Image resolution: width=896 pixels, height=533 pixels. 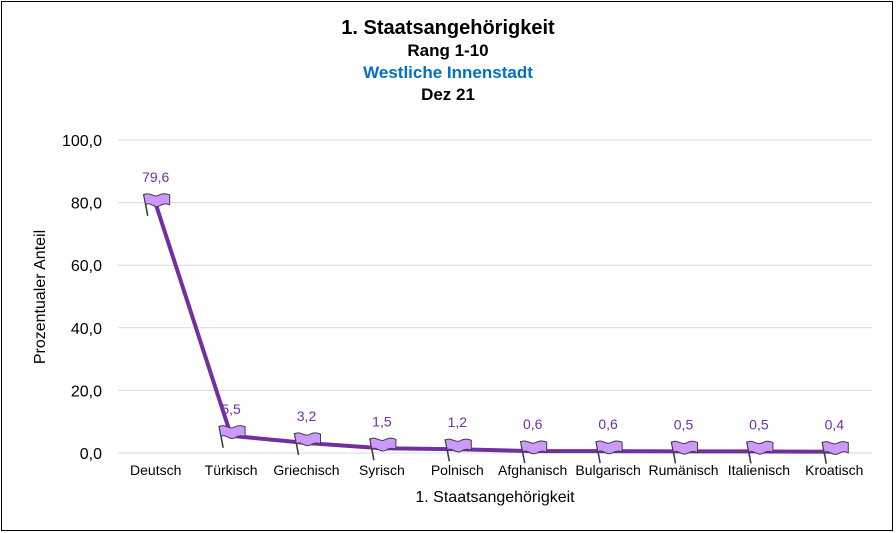 What do you see at coordinates (155, 470) in the screenshot?
I see `x-category-label: Deutsch` at bounding box center [155, 470].